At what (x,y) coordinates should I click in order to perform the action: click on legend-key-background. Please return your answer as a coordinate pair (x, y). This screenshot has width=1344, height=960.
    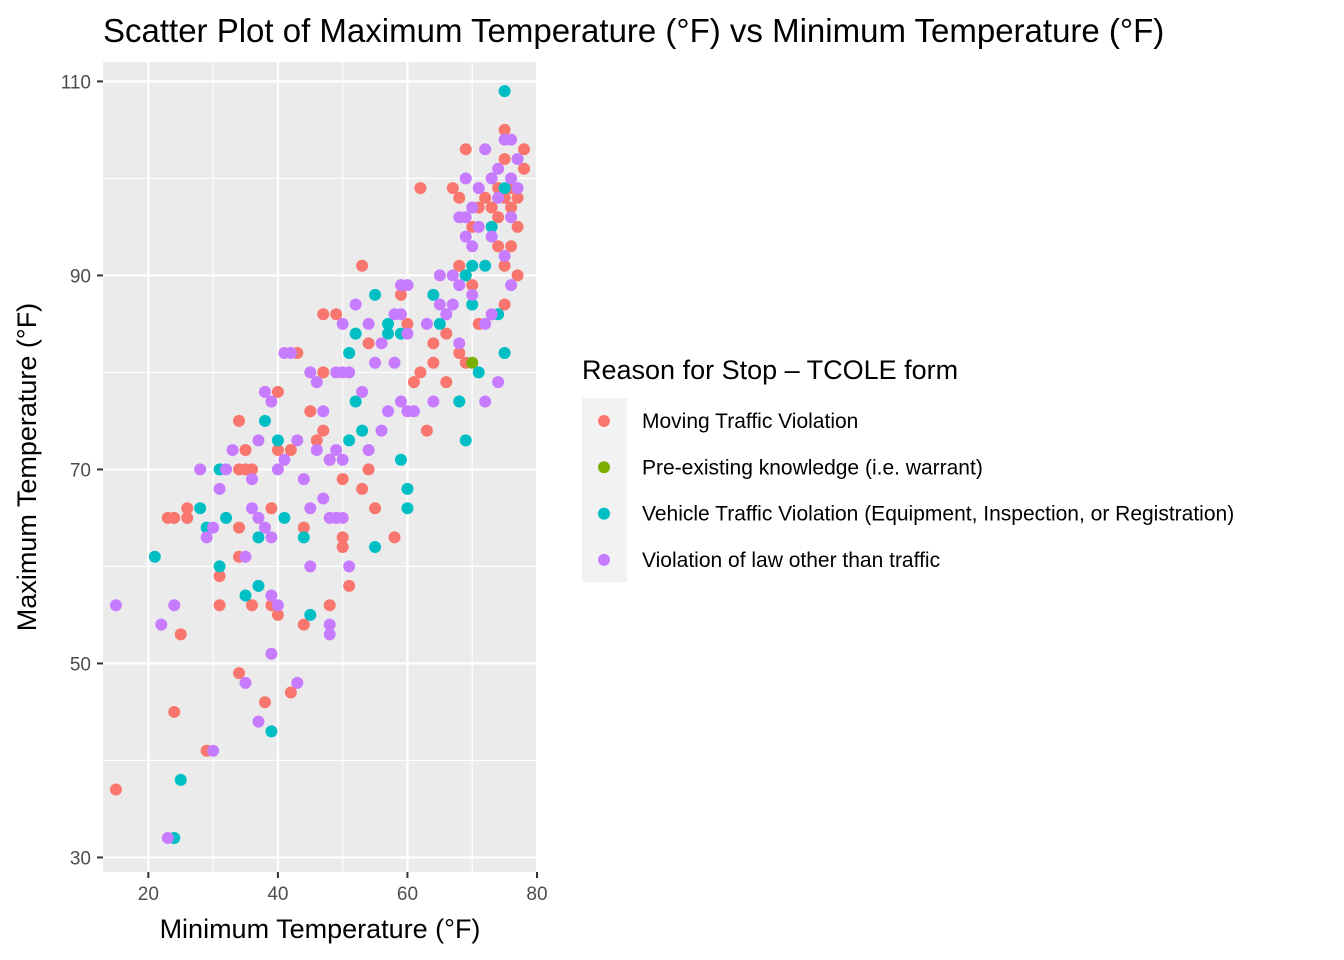
    Looking at the image, I should click on (604, 490).